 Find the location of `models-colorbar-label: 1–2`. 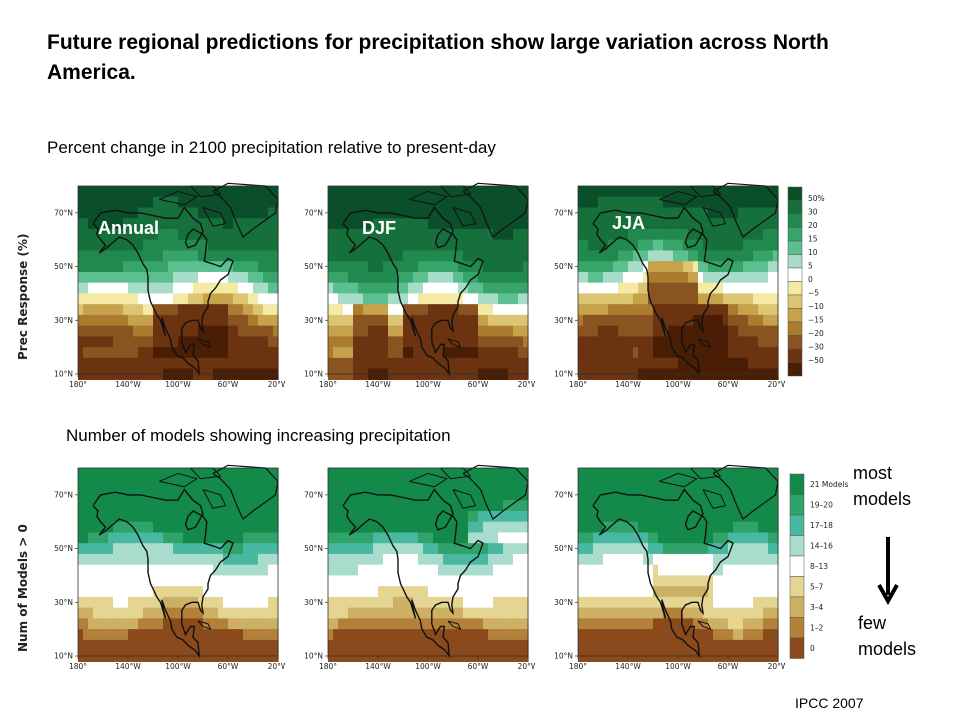

models-colorbar-label: 1–2 is located at coordinates (817, 628).